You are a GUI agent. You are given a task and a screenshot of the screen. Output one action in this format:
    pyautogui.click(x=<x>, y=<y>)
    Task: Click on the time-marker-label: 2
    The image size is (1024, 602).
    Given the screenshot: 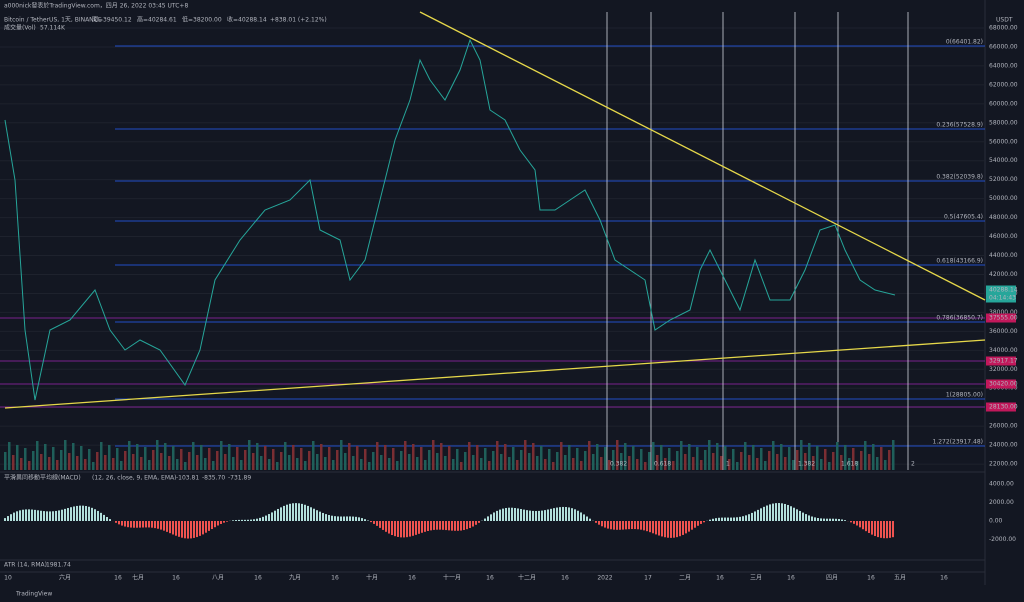 What is the action you would take?
    pyautogui.click(x=913, y=464)
    